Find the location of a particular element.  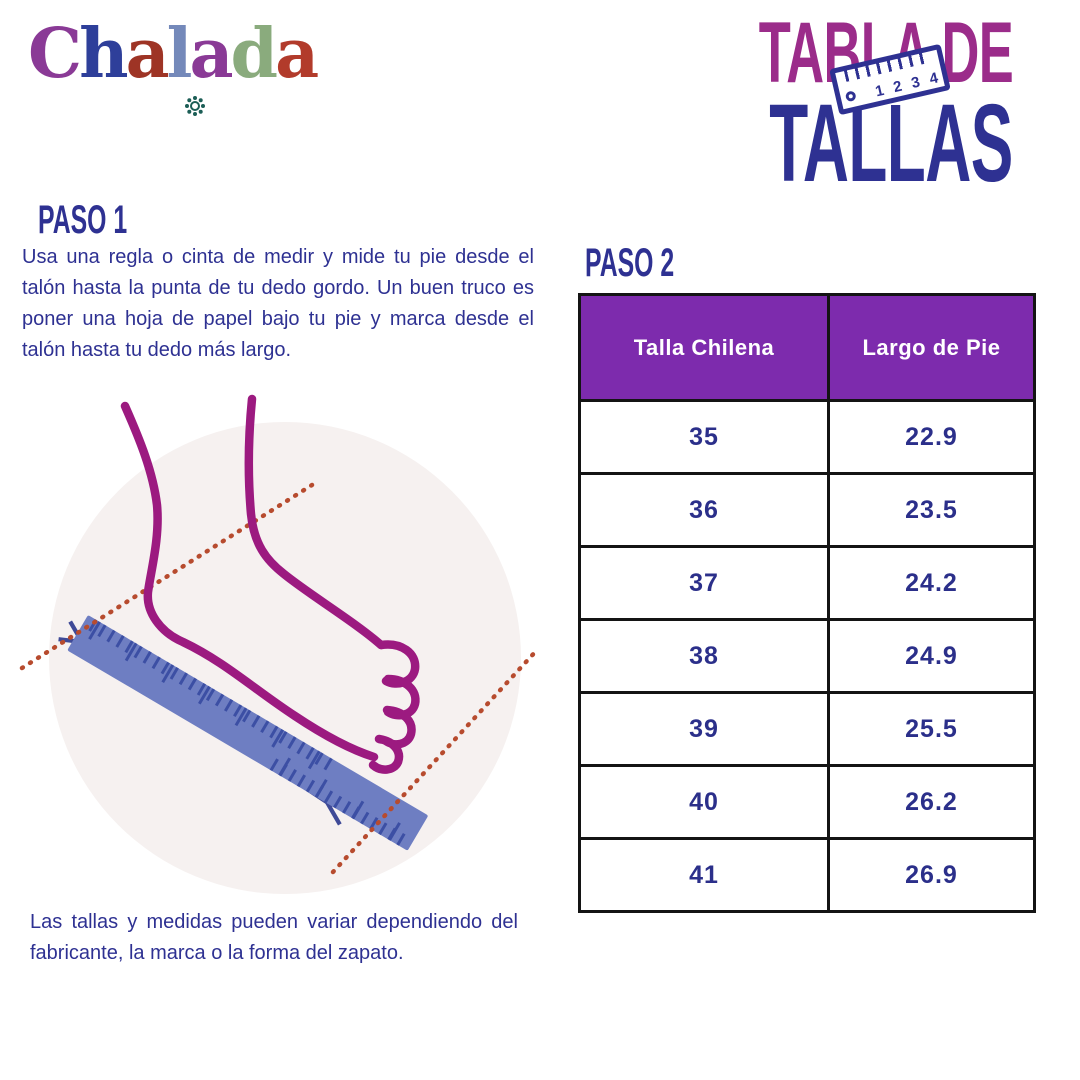

foot-back-and-sole is located at coordinates (249, 581).